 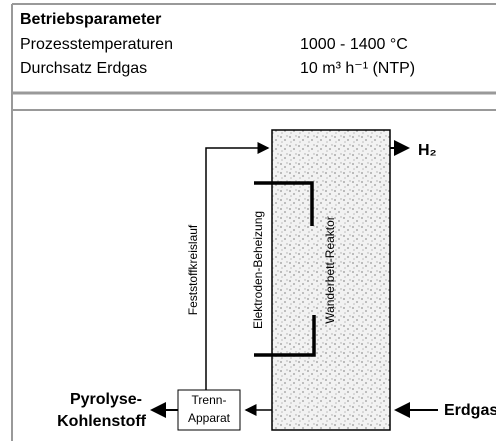 I want to click on cell: Durchsatz Erdgas, so click(x=83, y=68).